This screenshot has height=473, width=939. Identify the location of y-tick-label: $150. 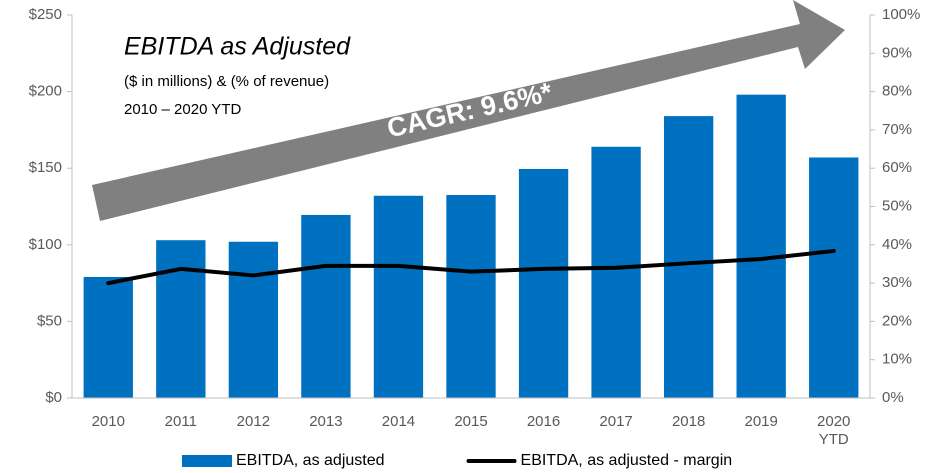
(45, 167).